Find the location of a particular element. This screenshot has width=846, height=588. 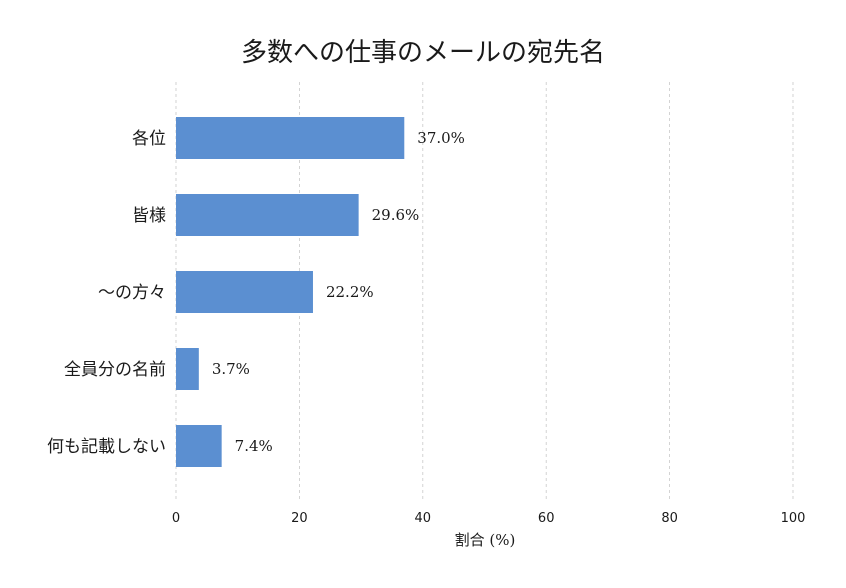

category-label: 全員分の名前 is located at coordinates (115, 370).